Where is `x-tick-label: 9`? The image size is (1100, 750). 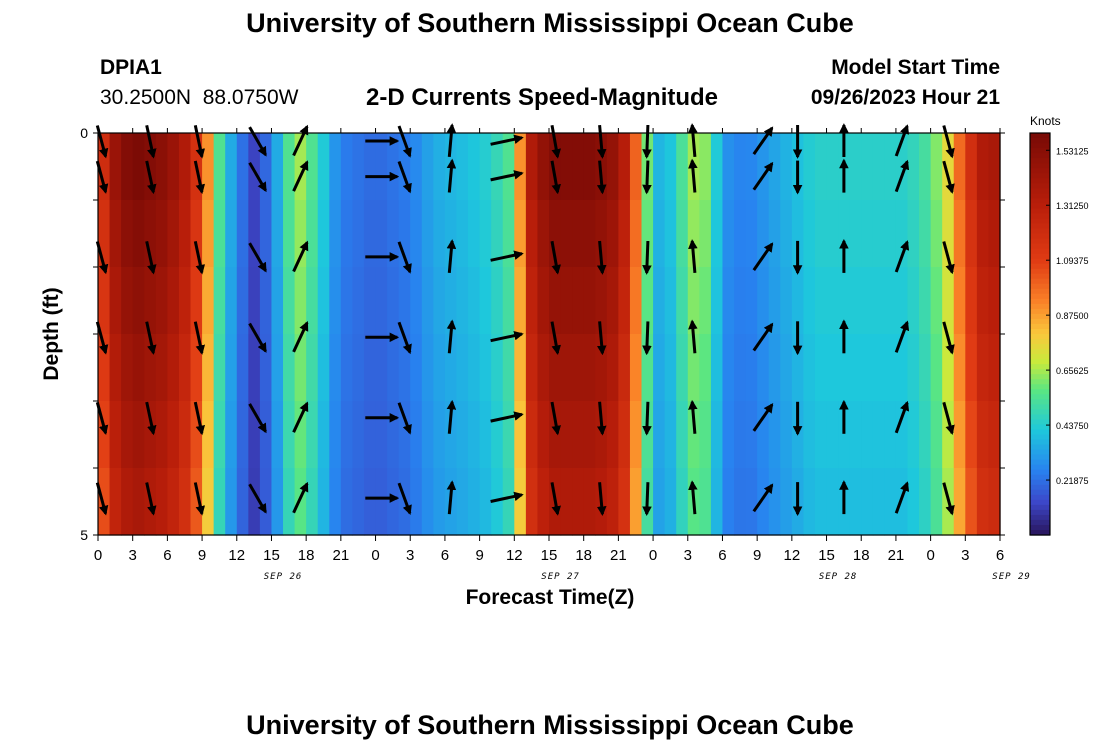 x-tick-label: 9 is located at coordinates (757, 555).